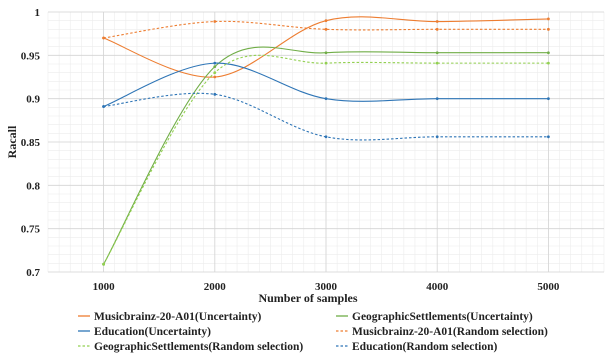 The image size is (611, 358). What do you see at coordinates (442, 317) in the screenshot?
I see `legend-item-2-label: GeographicSettlements(Uncertainty)` at bounding box center [442, 317].